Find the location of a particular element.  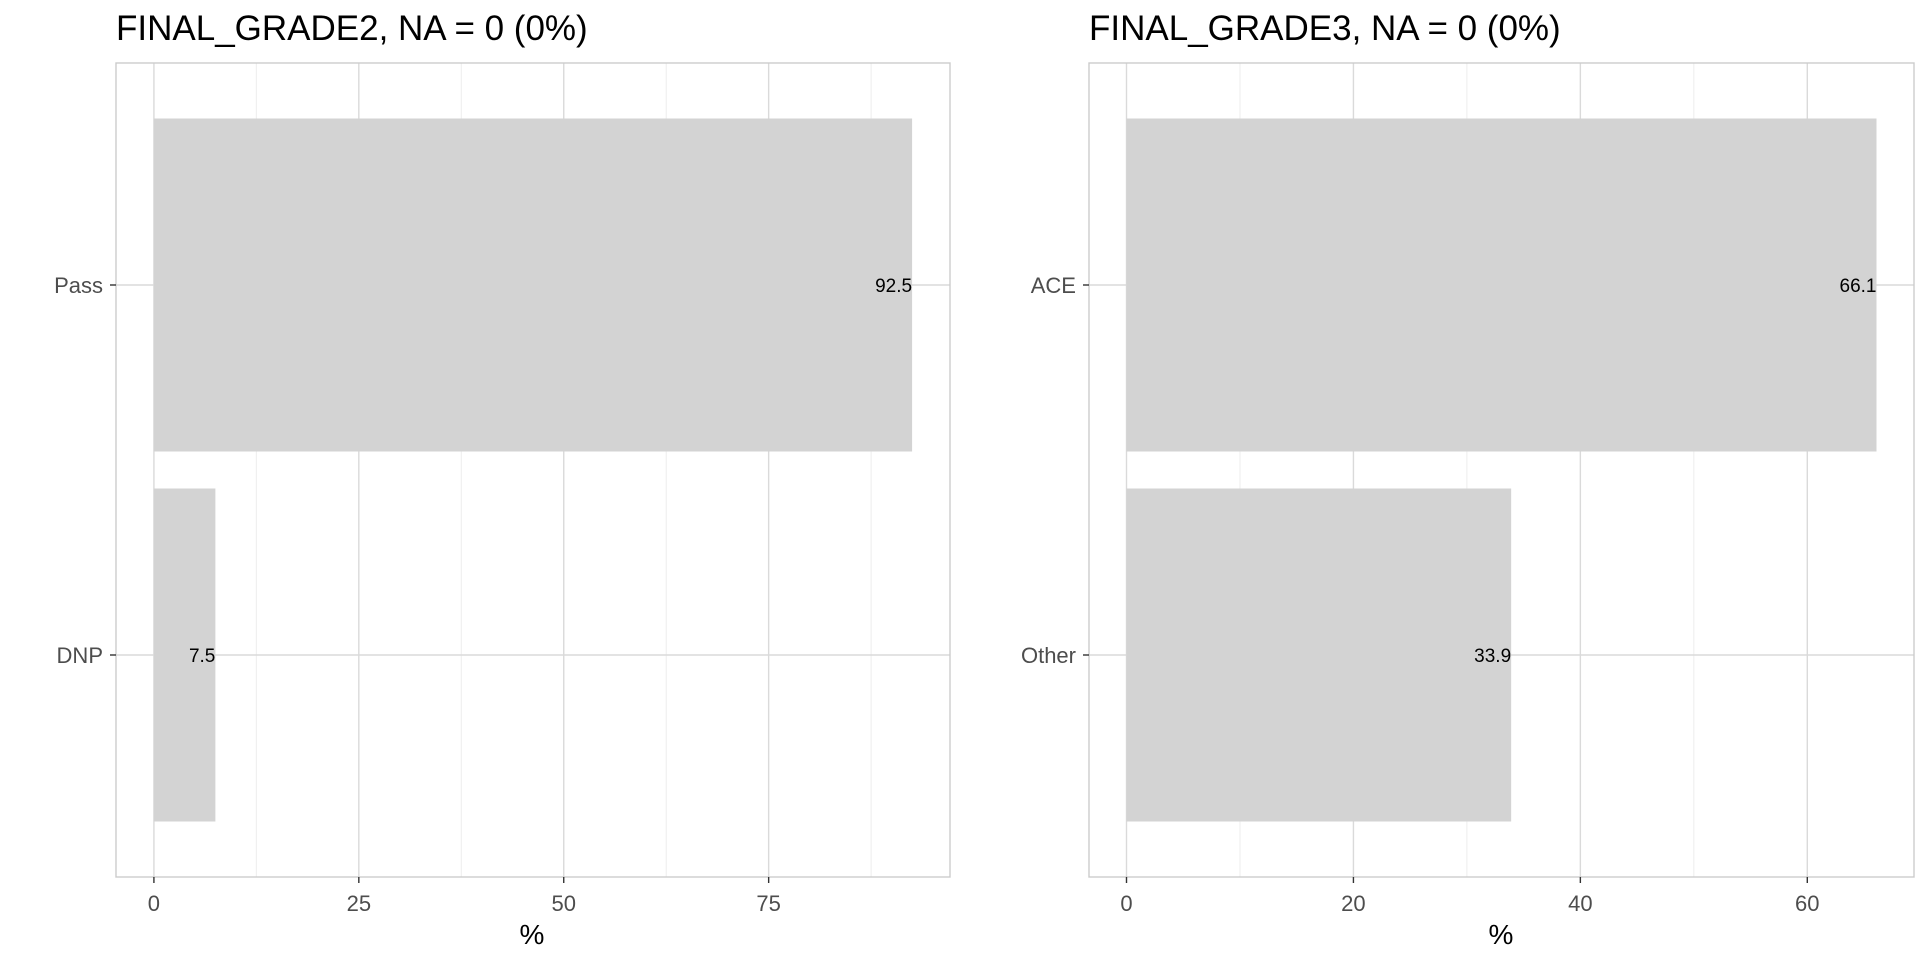

data-label: 33.9 is located at coordinates (1492, 656).